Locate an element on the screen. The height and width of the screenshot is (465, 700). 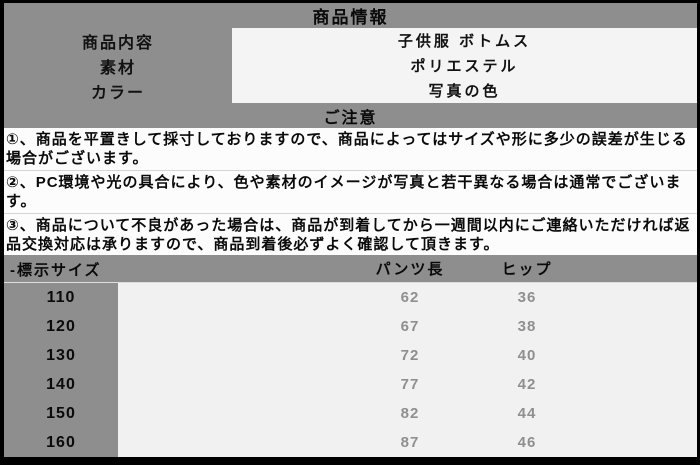
size-table-header: -標示サイズ パンツ長 ヒップ is located at coordinates (350, 269).